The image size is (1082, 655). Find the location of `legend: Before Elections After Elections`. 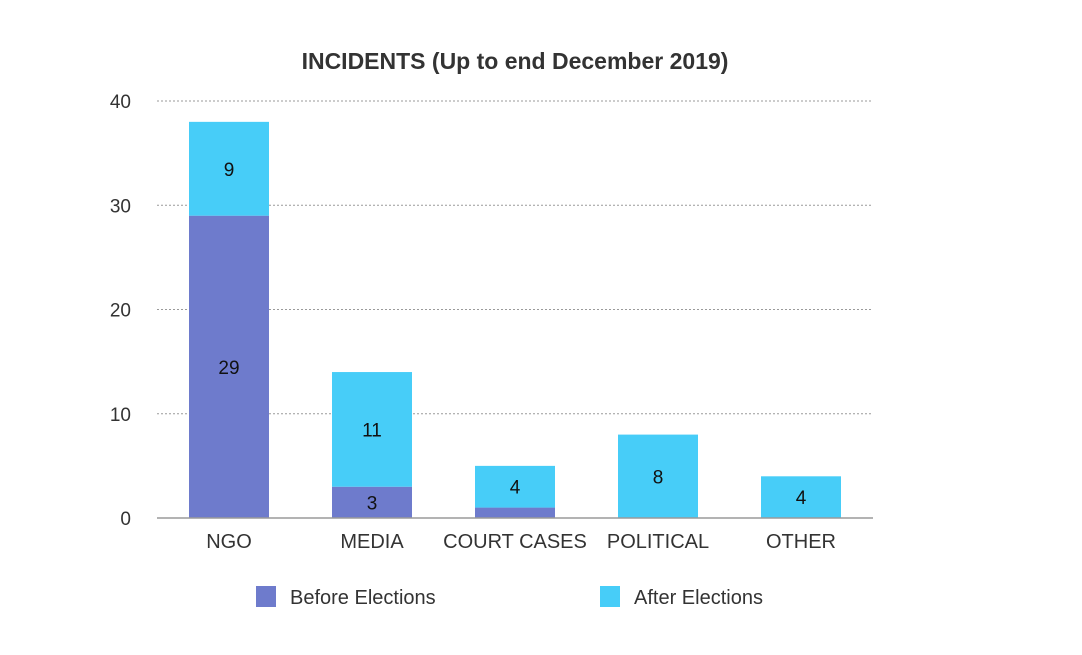

legend: Before Elections After Elections is located at coordinates (509, 597).